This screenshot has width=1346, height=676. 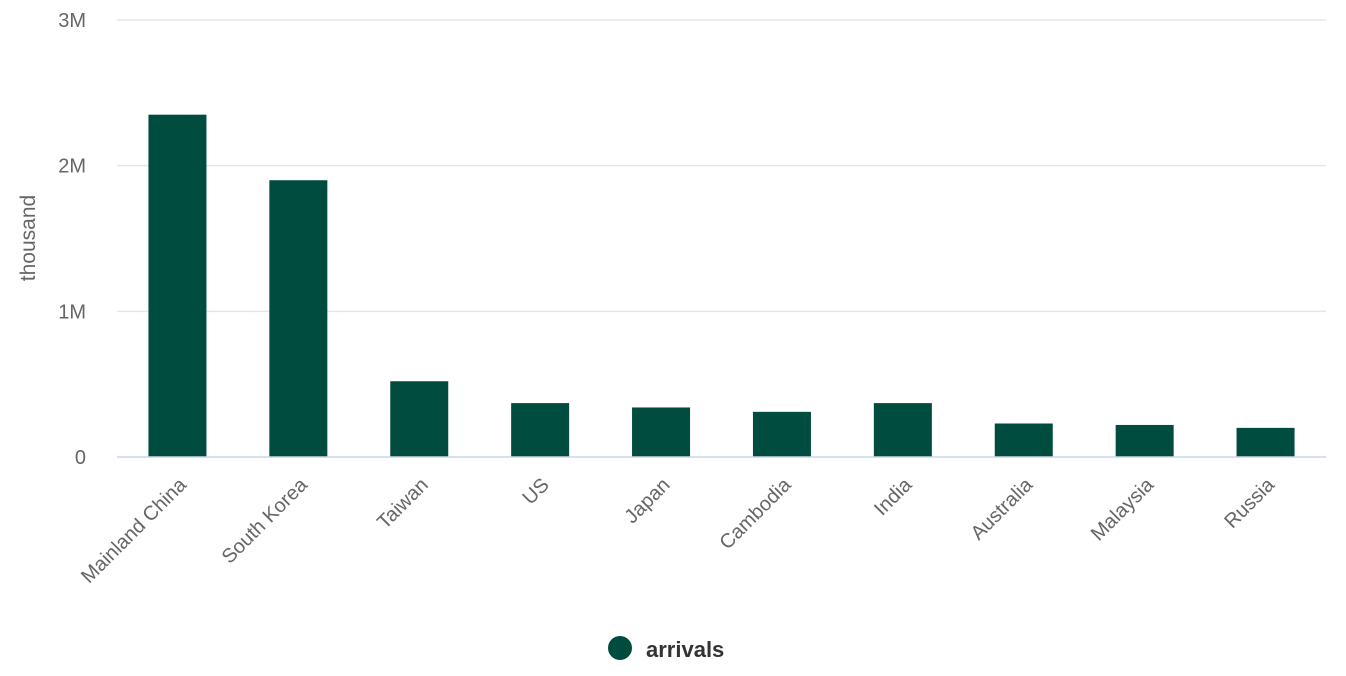 What do you see at coordinates (661, 432) in the screenshot?
I see `bar-japan` at bounding box center [661, 432].